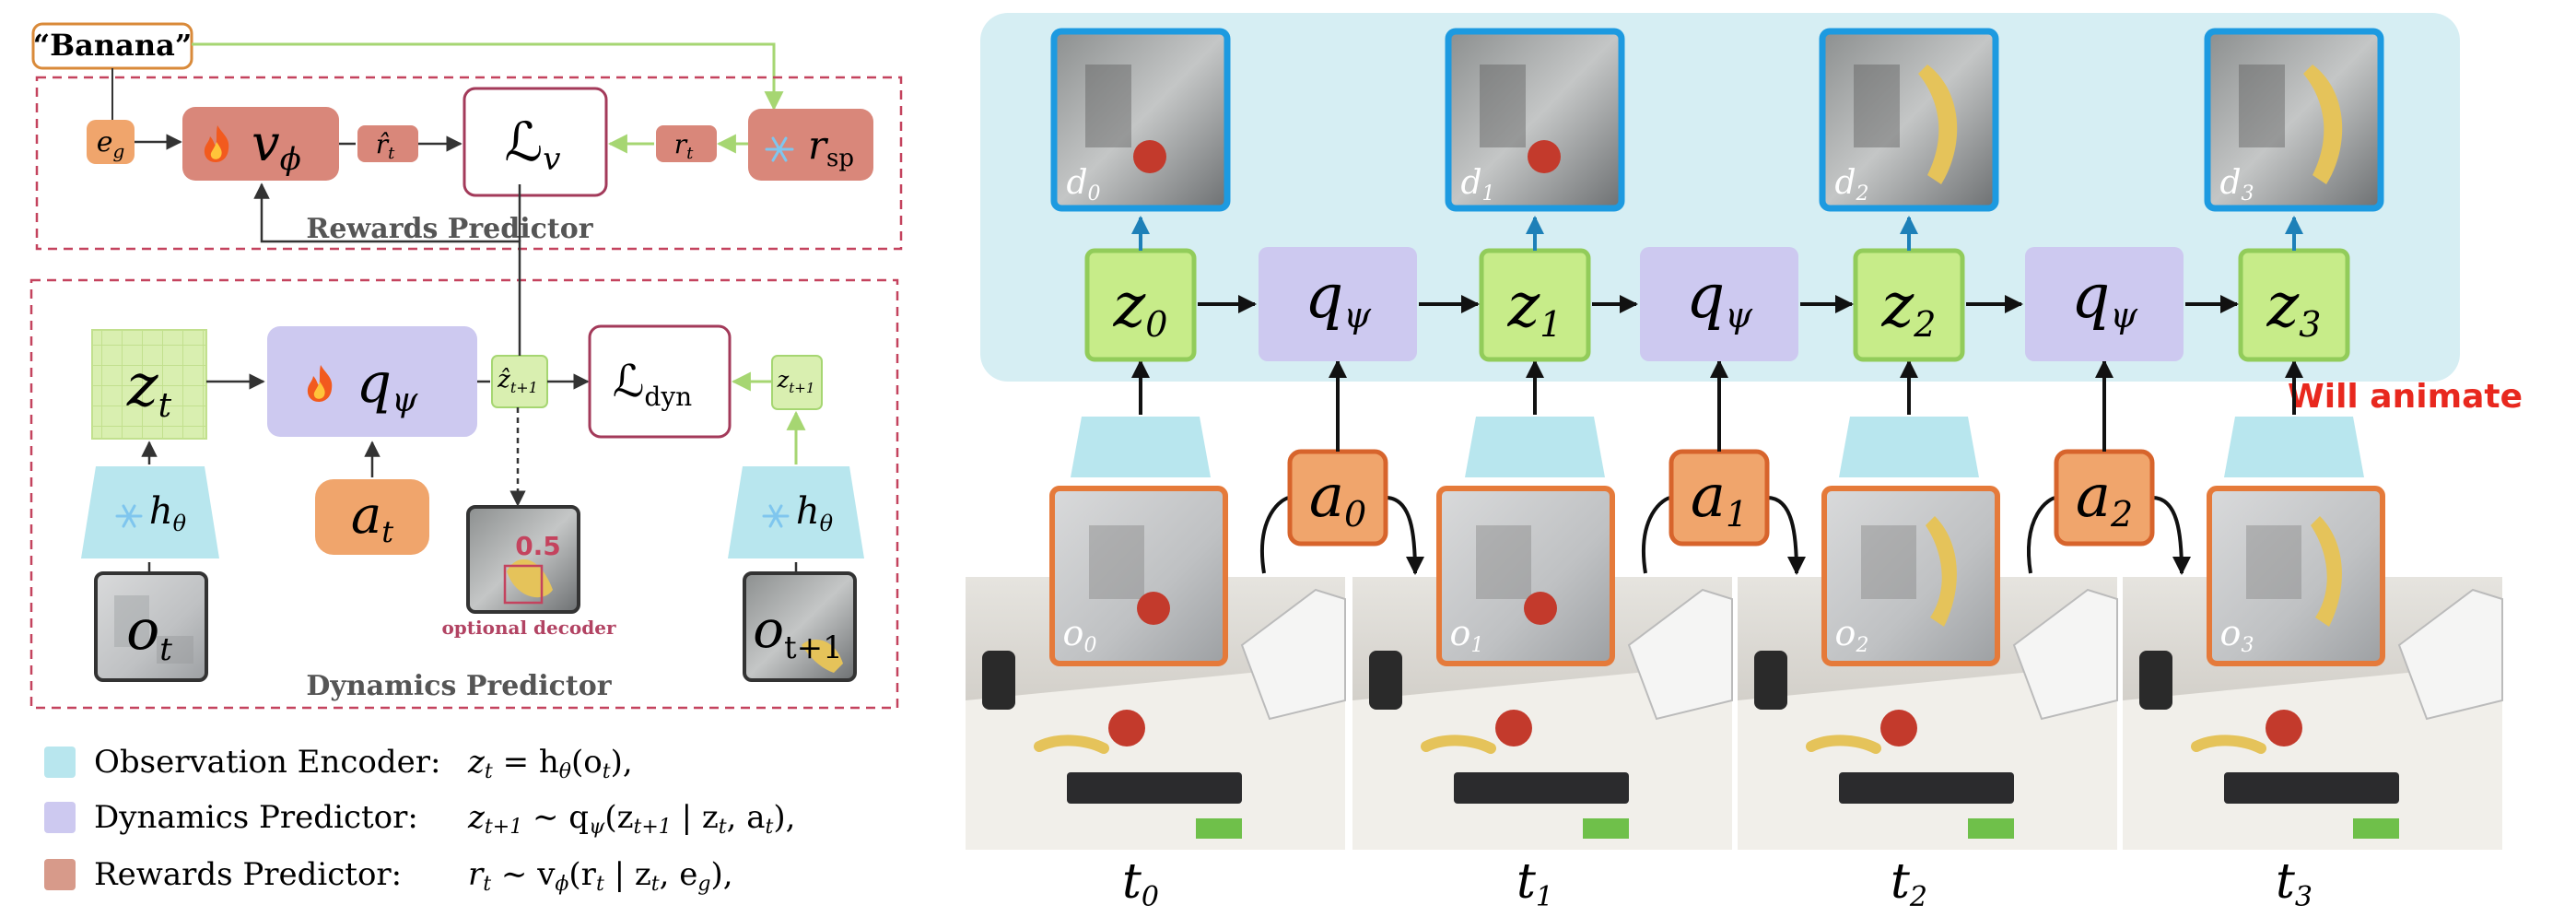 This screenshot has height=917, width=2576. Describe the element at coordinates (798, 633) in the screenshot. I see `svg-text: ot+1` at that location.